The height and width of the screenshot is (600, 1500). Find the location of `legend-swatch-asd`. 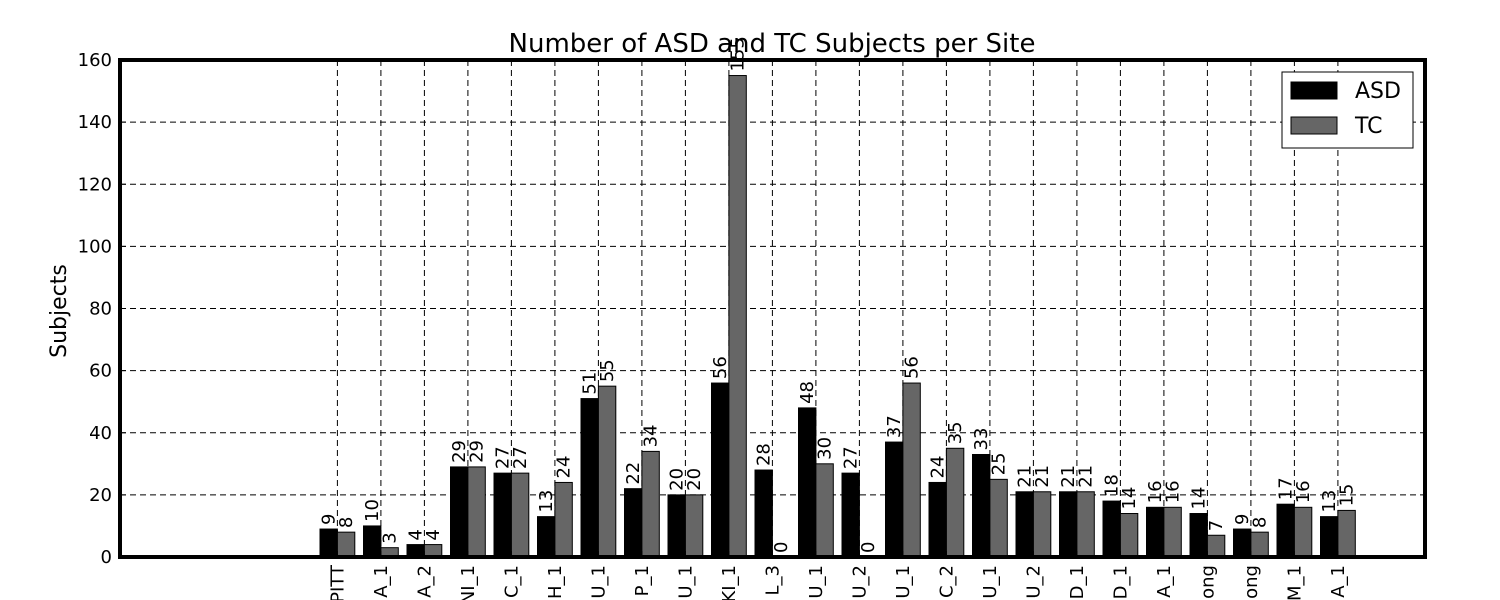

legend-swatch-asd is located at coordinates (1314, 90).